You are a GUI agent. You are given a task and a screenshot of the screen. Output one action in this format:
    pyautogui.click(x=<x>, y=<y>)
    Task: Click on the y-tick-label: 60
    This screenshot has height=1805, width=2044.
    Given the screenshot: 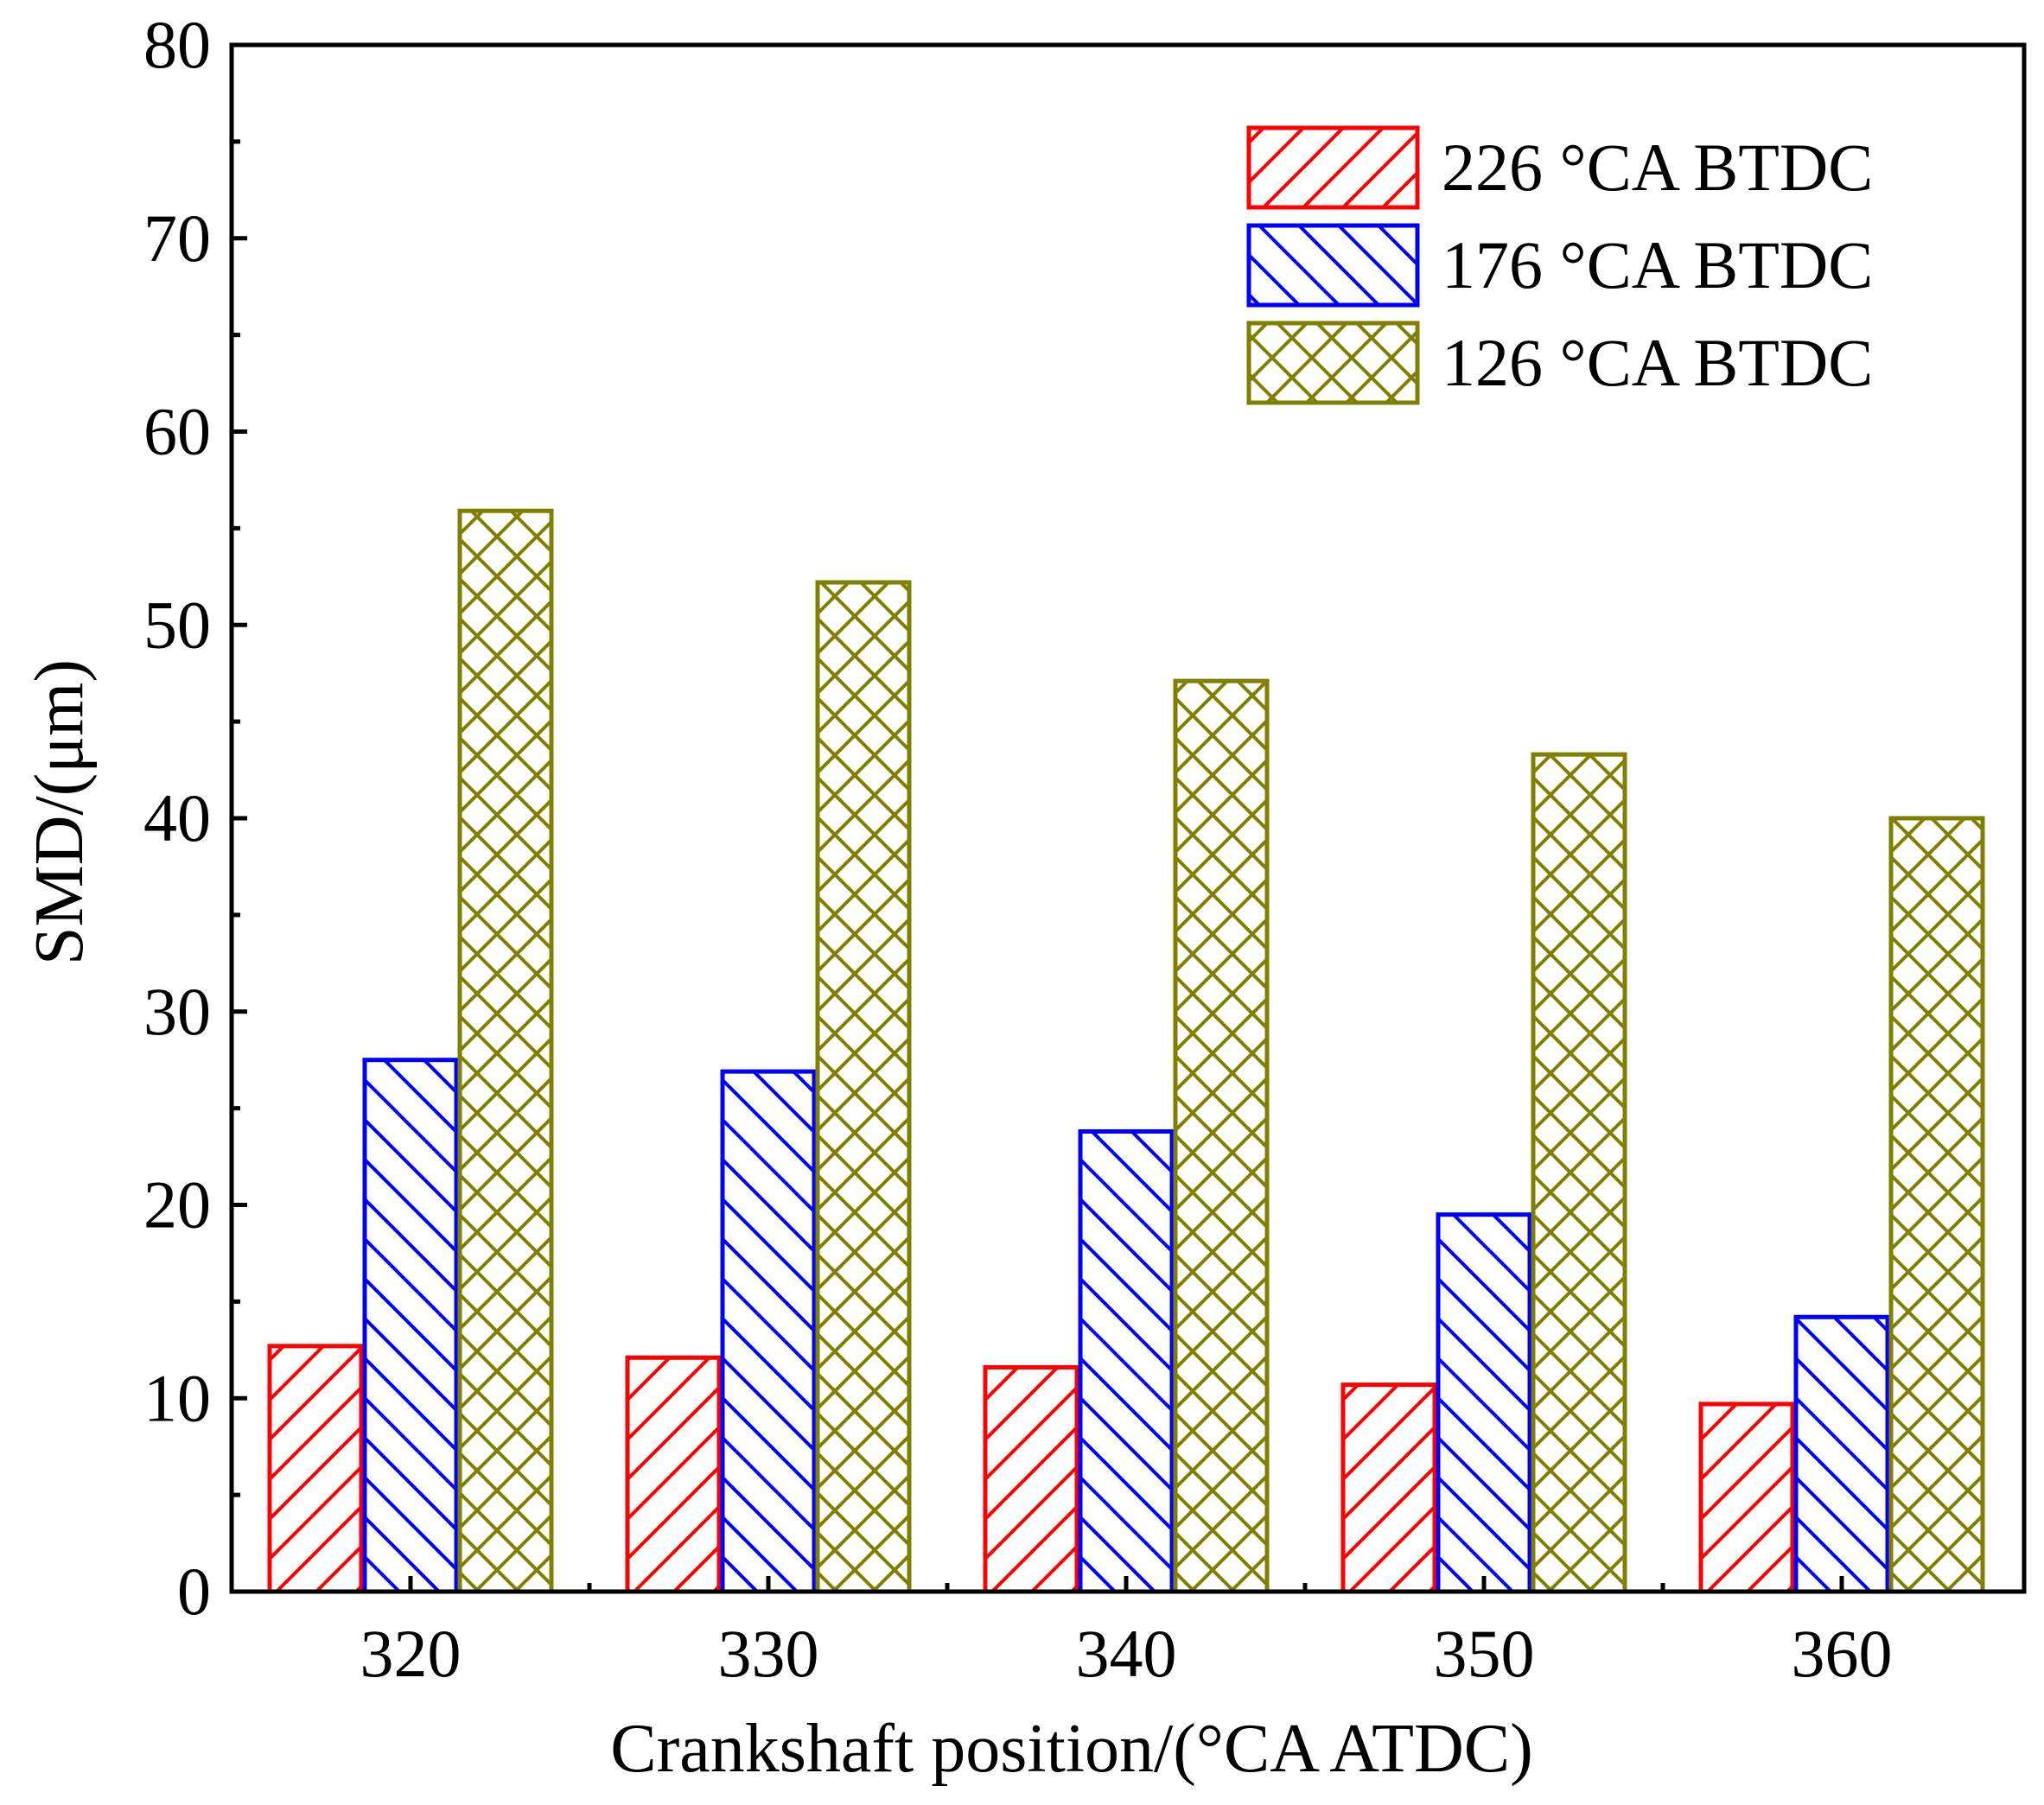 What is the action you would take?
    pyautogui.click(x=177, y=431)
    